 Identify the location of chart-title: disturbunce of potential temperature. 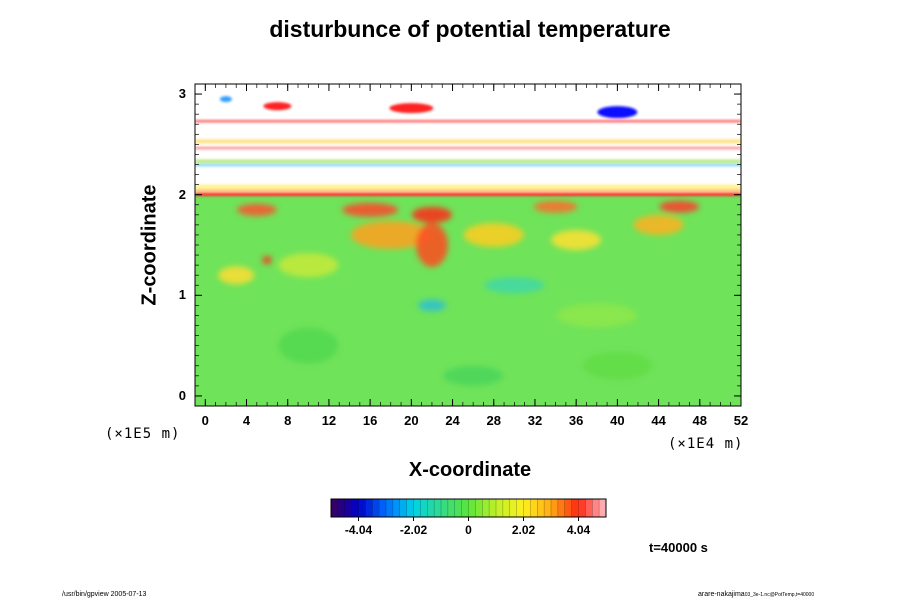
(470, 29).